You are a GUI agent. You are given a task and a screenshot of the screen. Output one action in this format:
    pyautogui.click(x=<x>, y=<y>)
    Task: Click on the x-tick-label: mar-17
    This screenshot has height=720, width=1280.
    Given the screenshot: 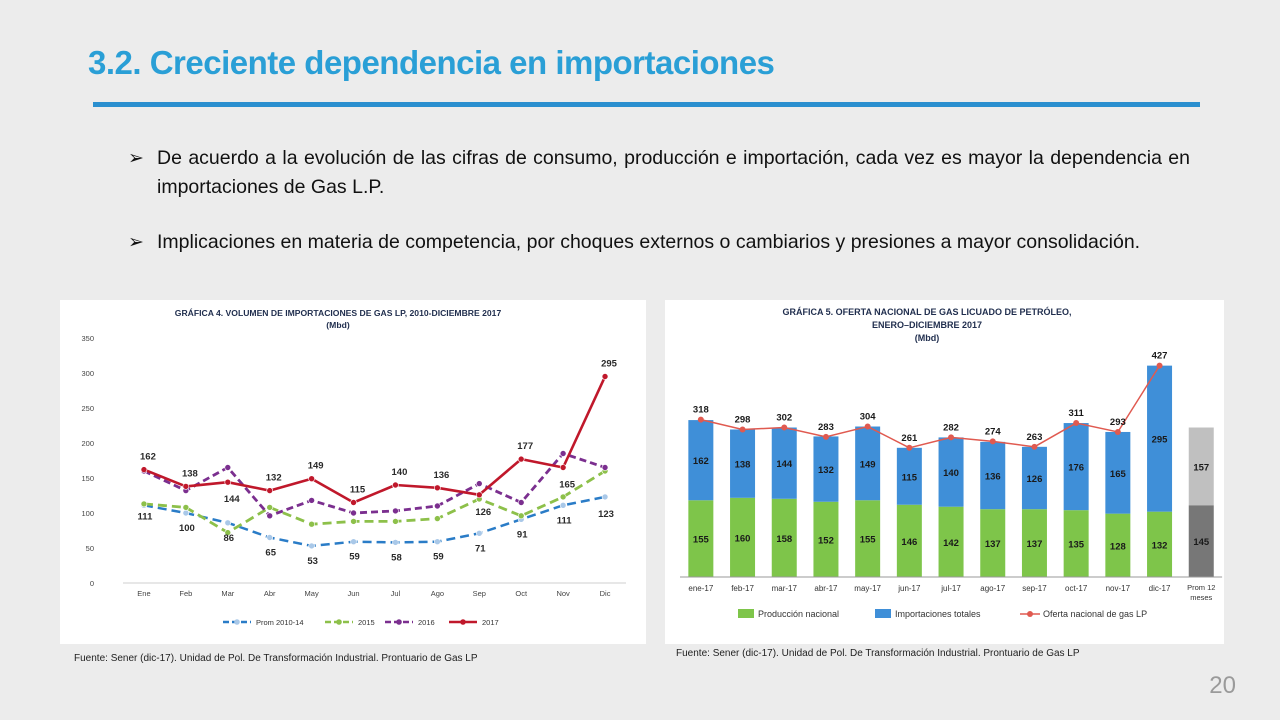 What is the action you would take?
    pyautogui.click(x=785, y=588)
    